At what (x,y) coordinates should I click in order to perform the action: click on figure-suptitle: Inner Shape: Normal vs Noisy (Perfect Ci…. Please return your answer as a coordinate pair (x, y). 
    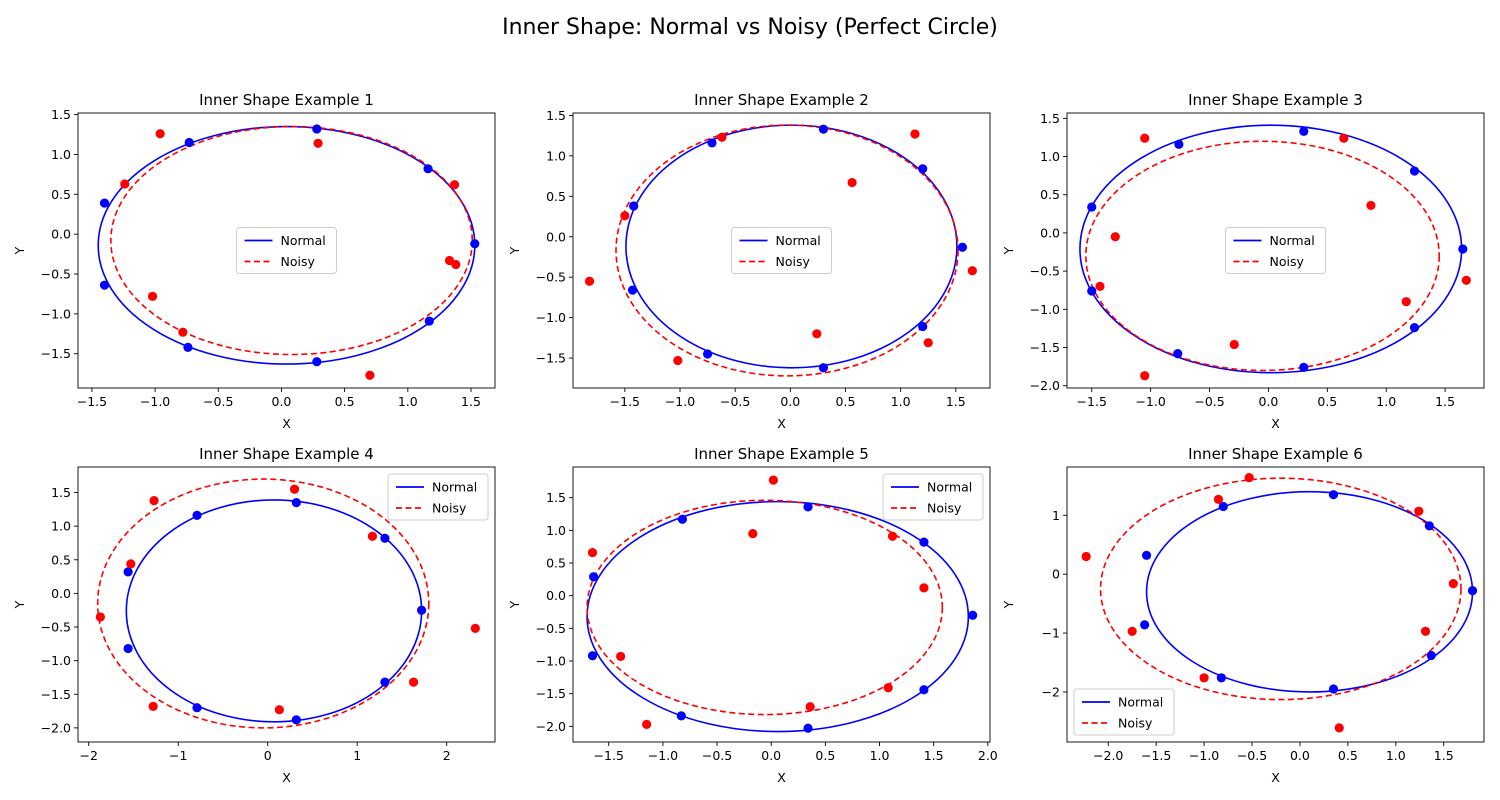
    Looking at the image, I should click on (750, 27).